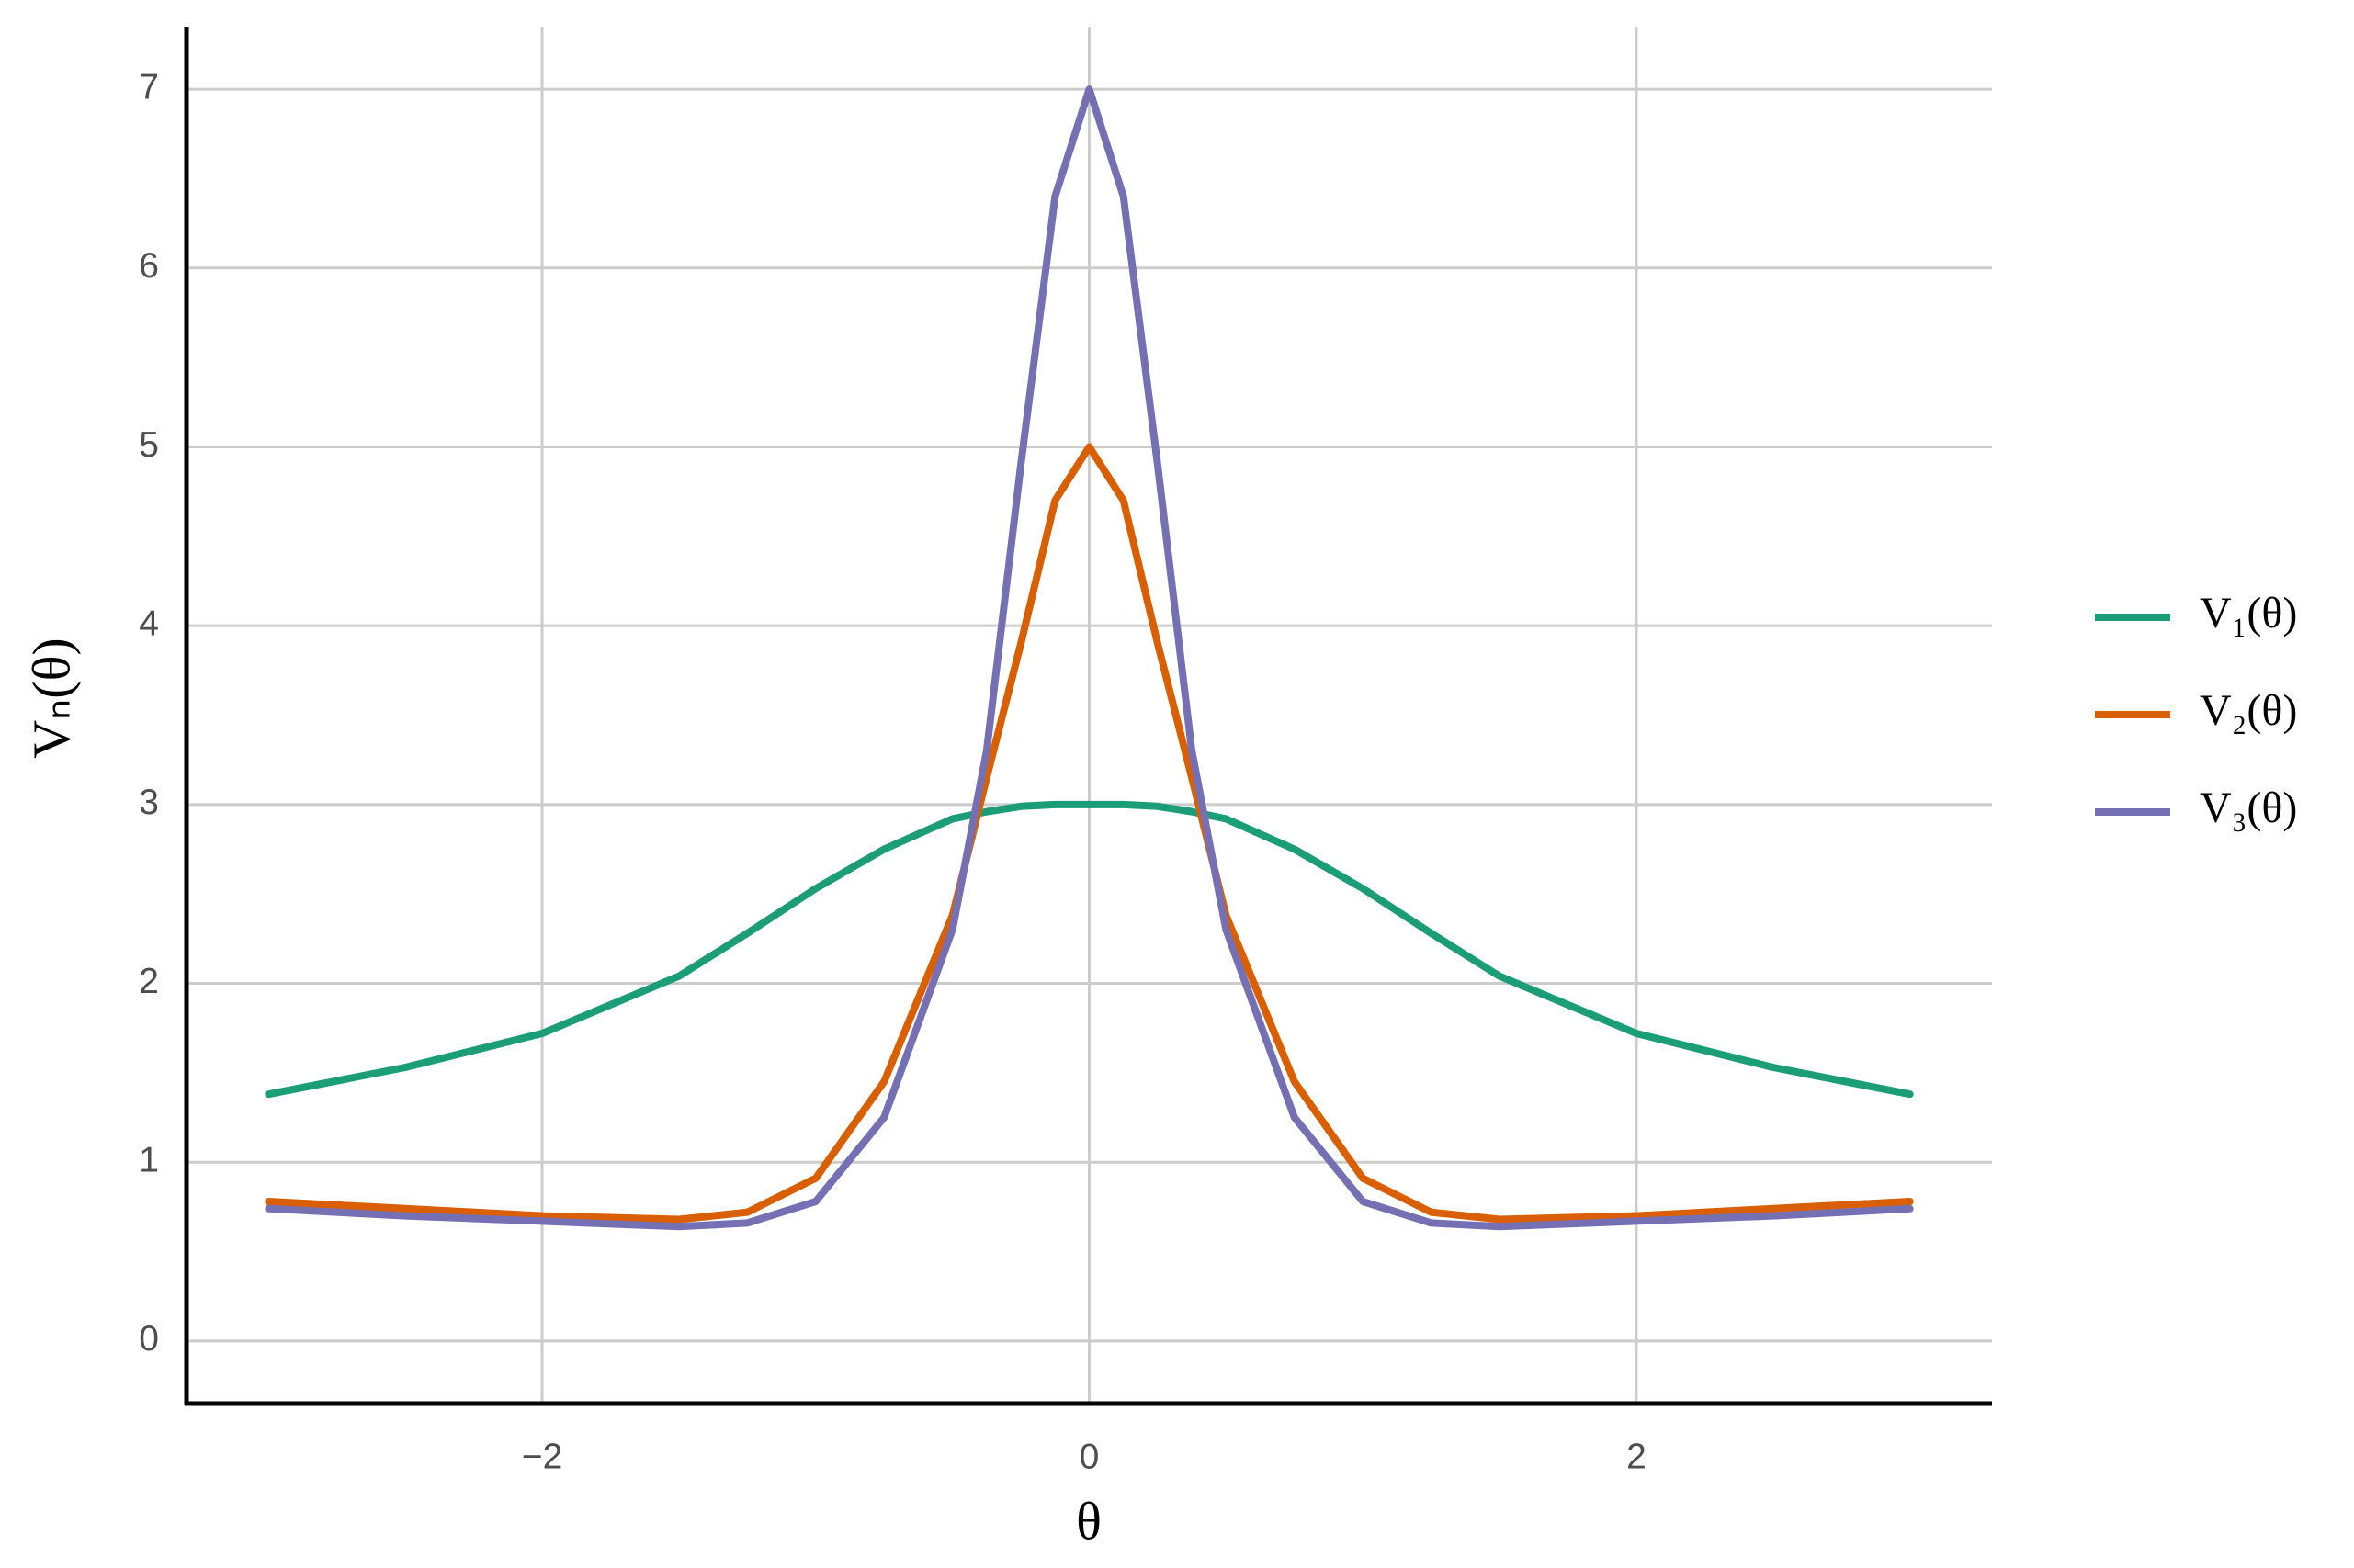 This screenshot has width=2354, height=1568. Describe the element at coordinates (2248, 613) in the screenshot. I see `legend-label: V₁(θ)` at that location.